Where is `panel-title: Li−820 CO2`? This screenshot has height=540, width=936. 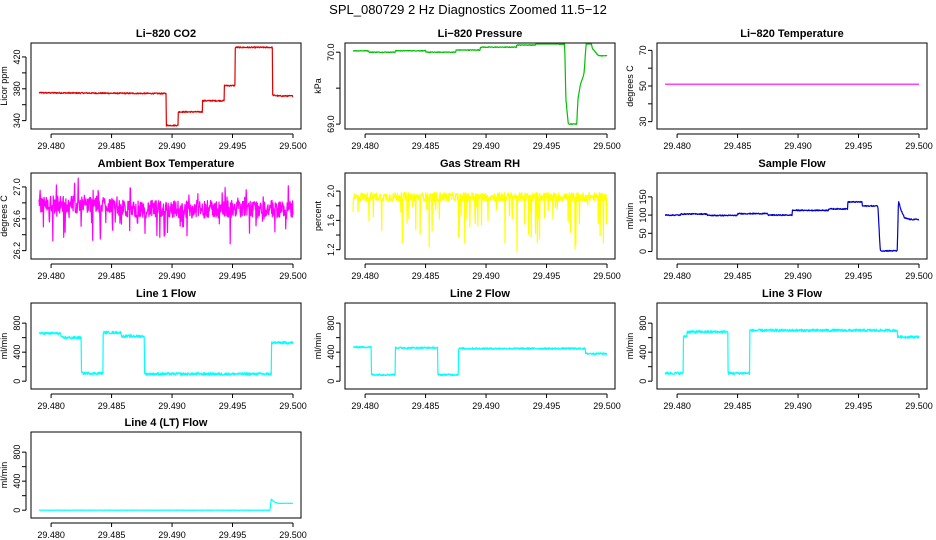
panel-title: Li−820 CO2 is located at coordinates (166, 34).